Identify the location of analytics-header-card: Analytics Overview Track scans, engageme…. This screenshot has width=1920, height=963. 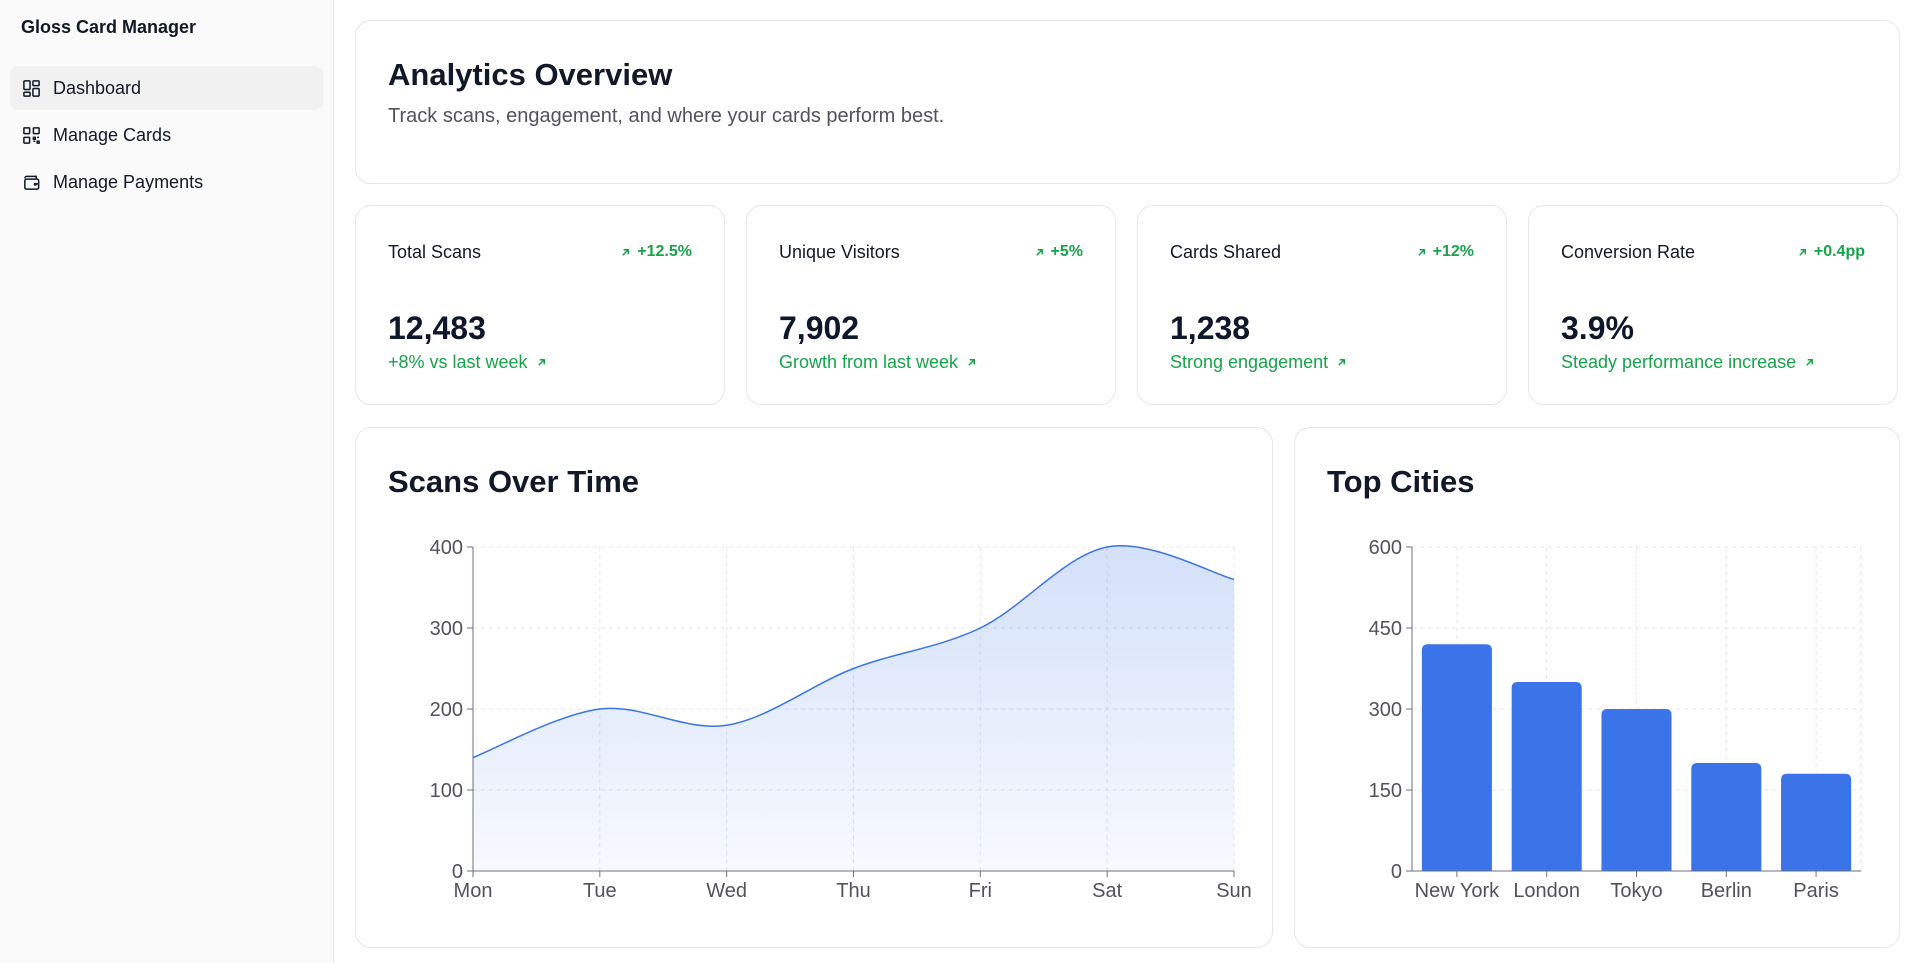
(1127, 102).